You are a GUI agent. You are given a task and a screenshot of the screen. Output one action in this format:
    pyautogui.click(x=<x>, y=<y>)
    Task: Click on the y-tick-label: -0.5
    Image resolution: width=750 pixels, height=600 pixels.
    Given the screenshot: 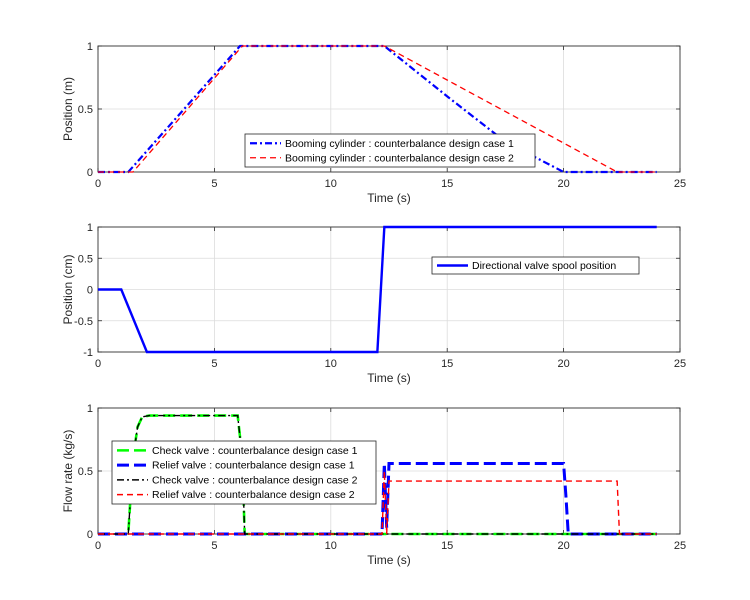 What is the action you would take?
    pyautogui.click(x=83, y=322)
    